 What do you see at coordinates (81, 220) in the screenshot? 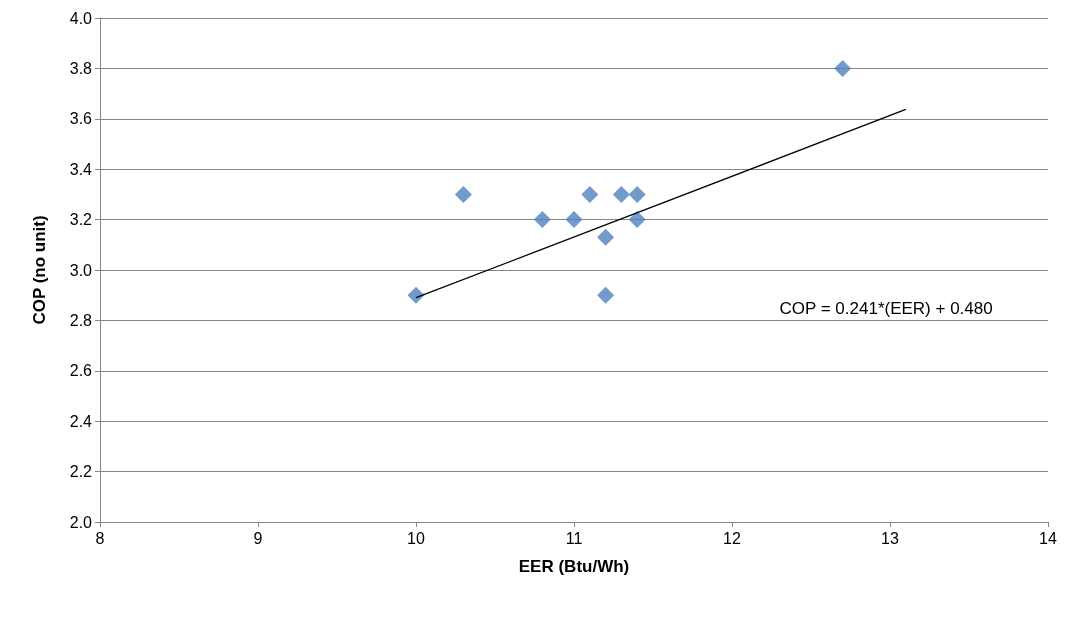
I see `y-tick-label: 3.2` at bounding box center [81, 220].